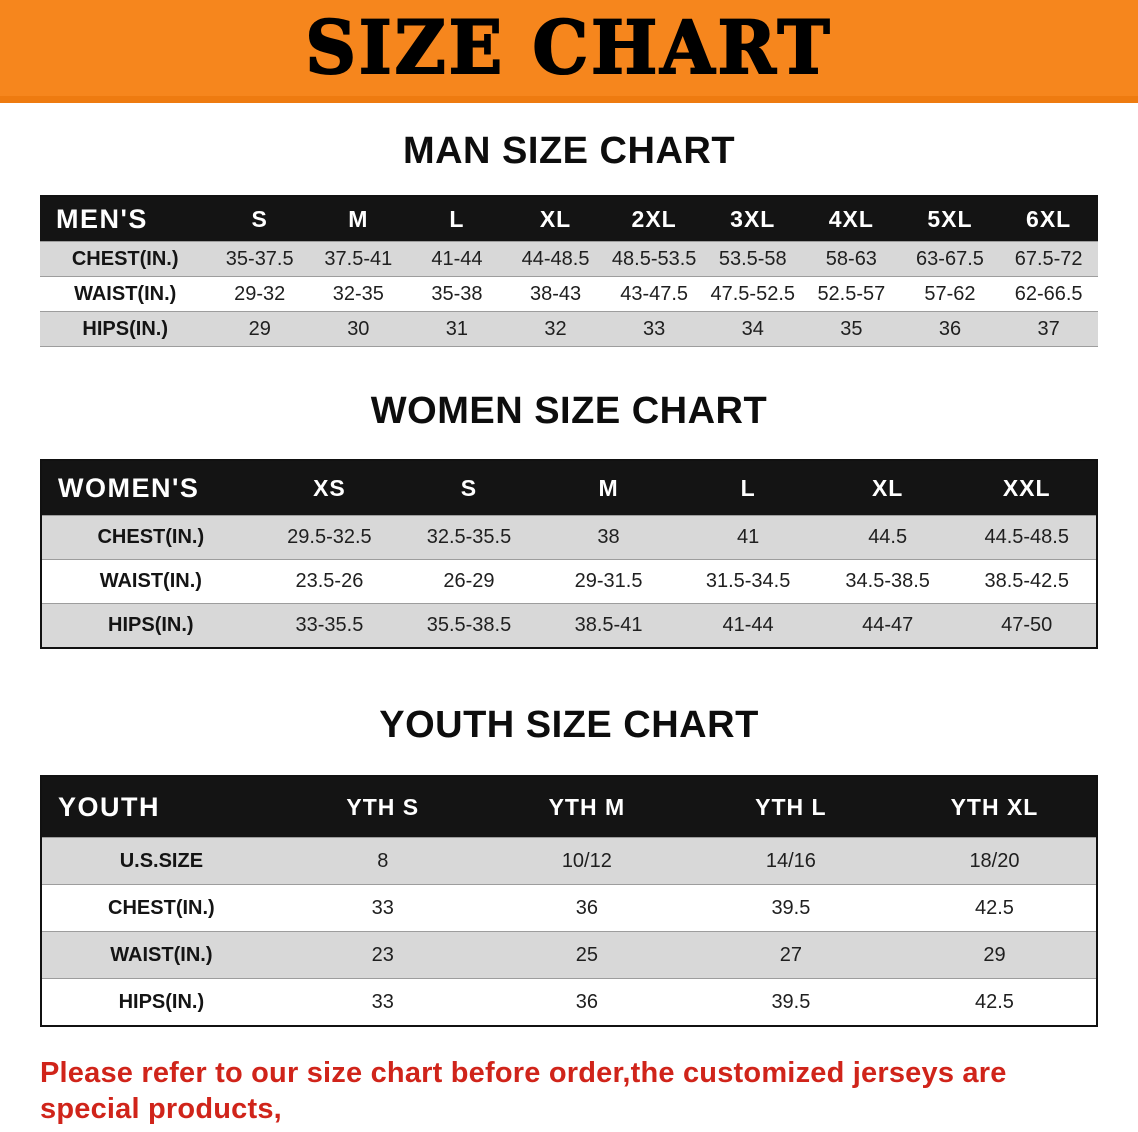 This screenshot has height=1132, width=1138. I want to click on size-cell: 26-29, so click(469, 581).